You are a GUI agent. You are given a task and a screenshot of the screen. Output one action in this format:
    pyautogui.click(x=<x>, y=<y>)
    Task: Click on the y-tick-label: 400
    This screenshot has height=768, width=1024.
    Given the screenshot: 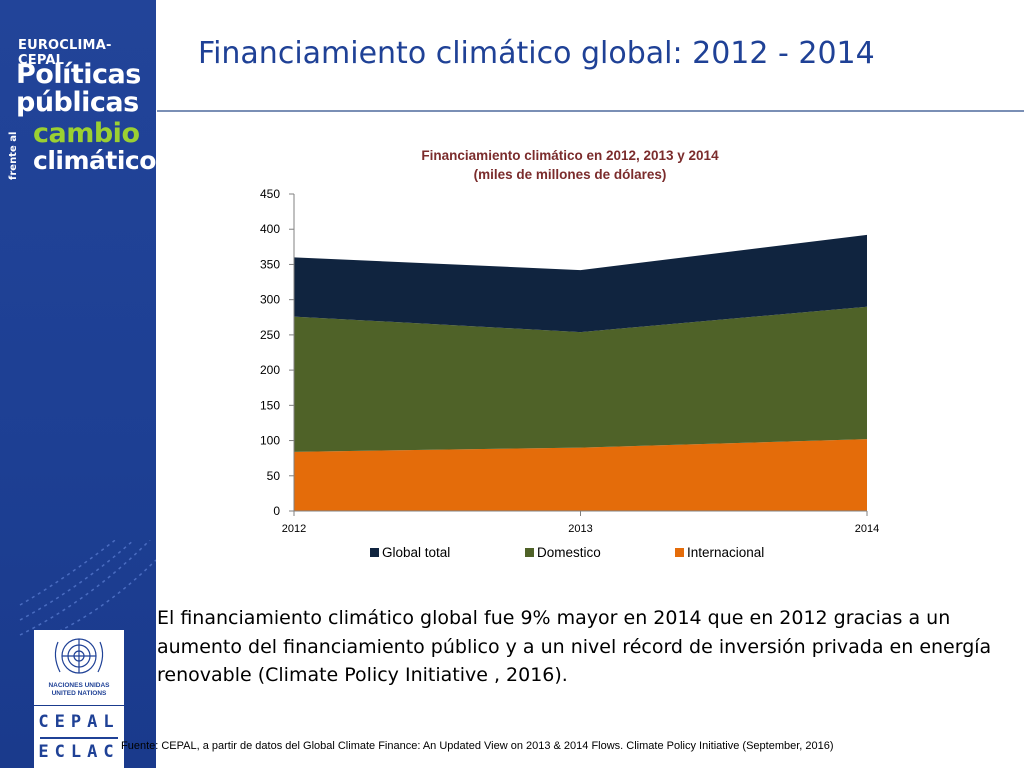 What is the action you would take?
    pyautogui.click(x=270, y=229)
    